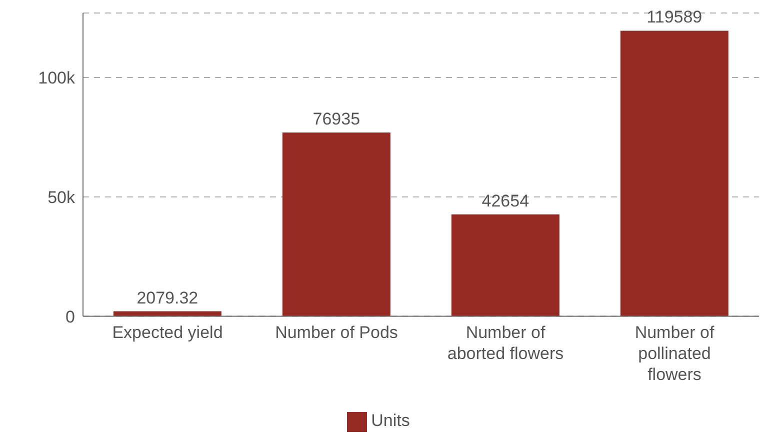 The height and width of the screenshot is (440, 767). I want to click on data-label: 76935, so click(336, 119).